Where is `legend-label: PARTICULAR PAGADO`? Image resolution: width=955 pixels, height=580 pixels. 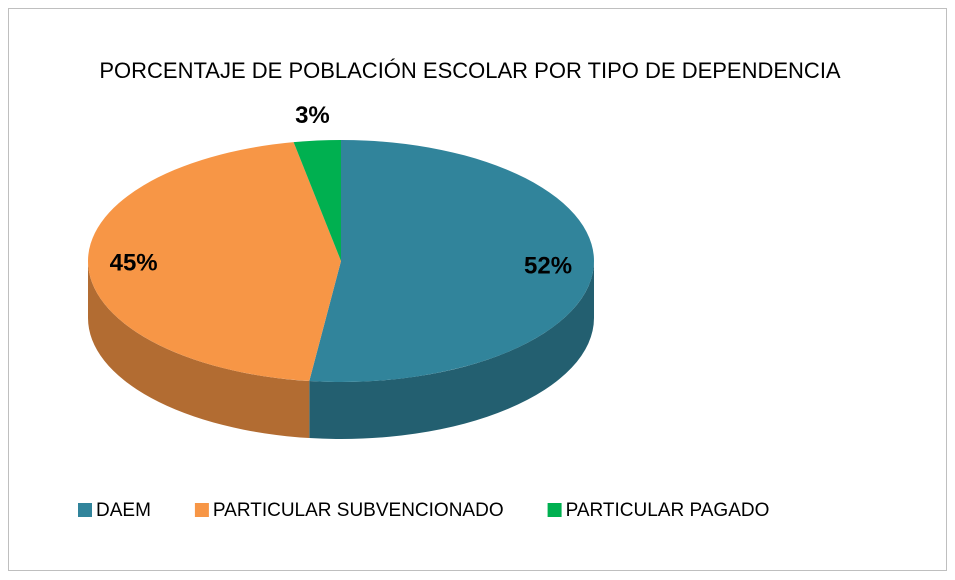 legend-label: PARTICULAR PAGADO is located at coordinates (668, 510).